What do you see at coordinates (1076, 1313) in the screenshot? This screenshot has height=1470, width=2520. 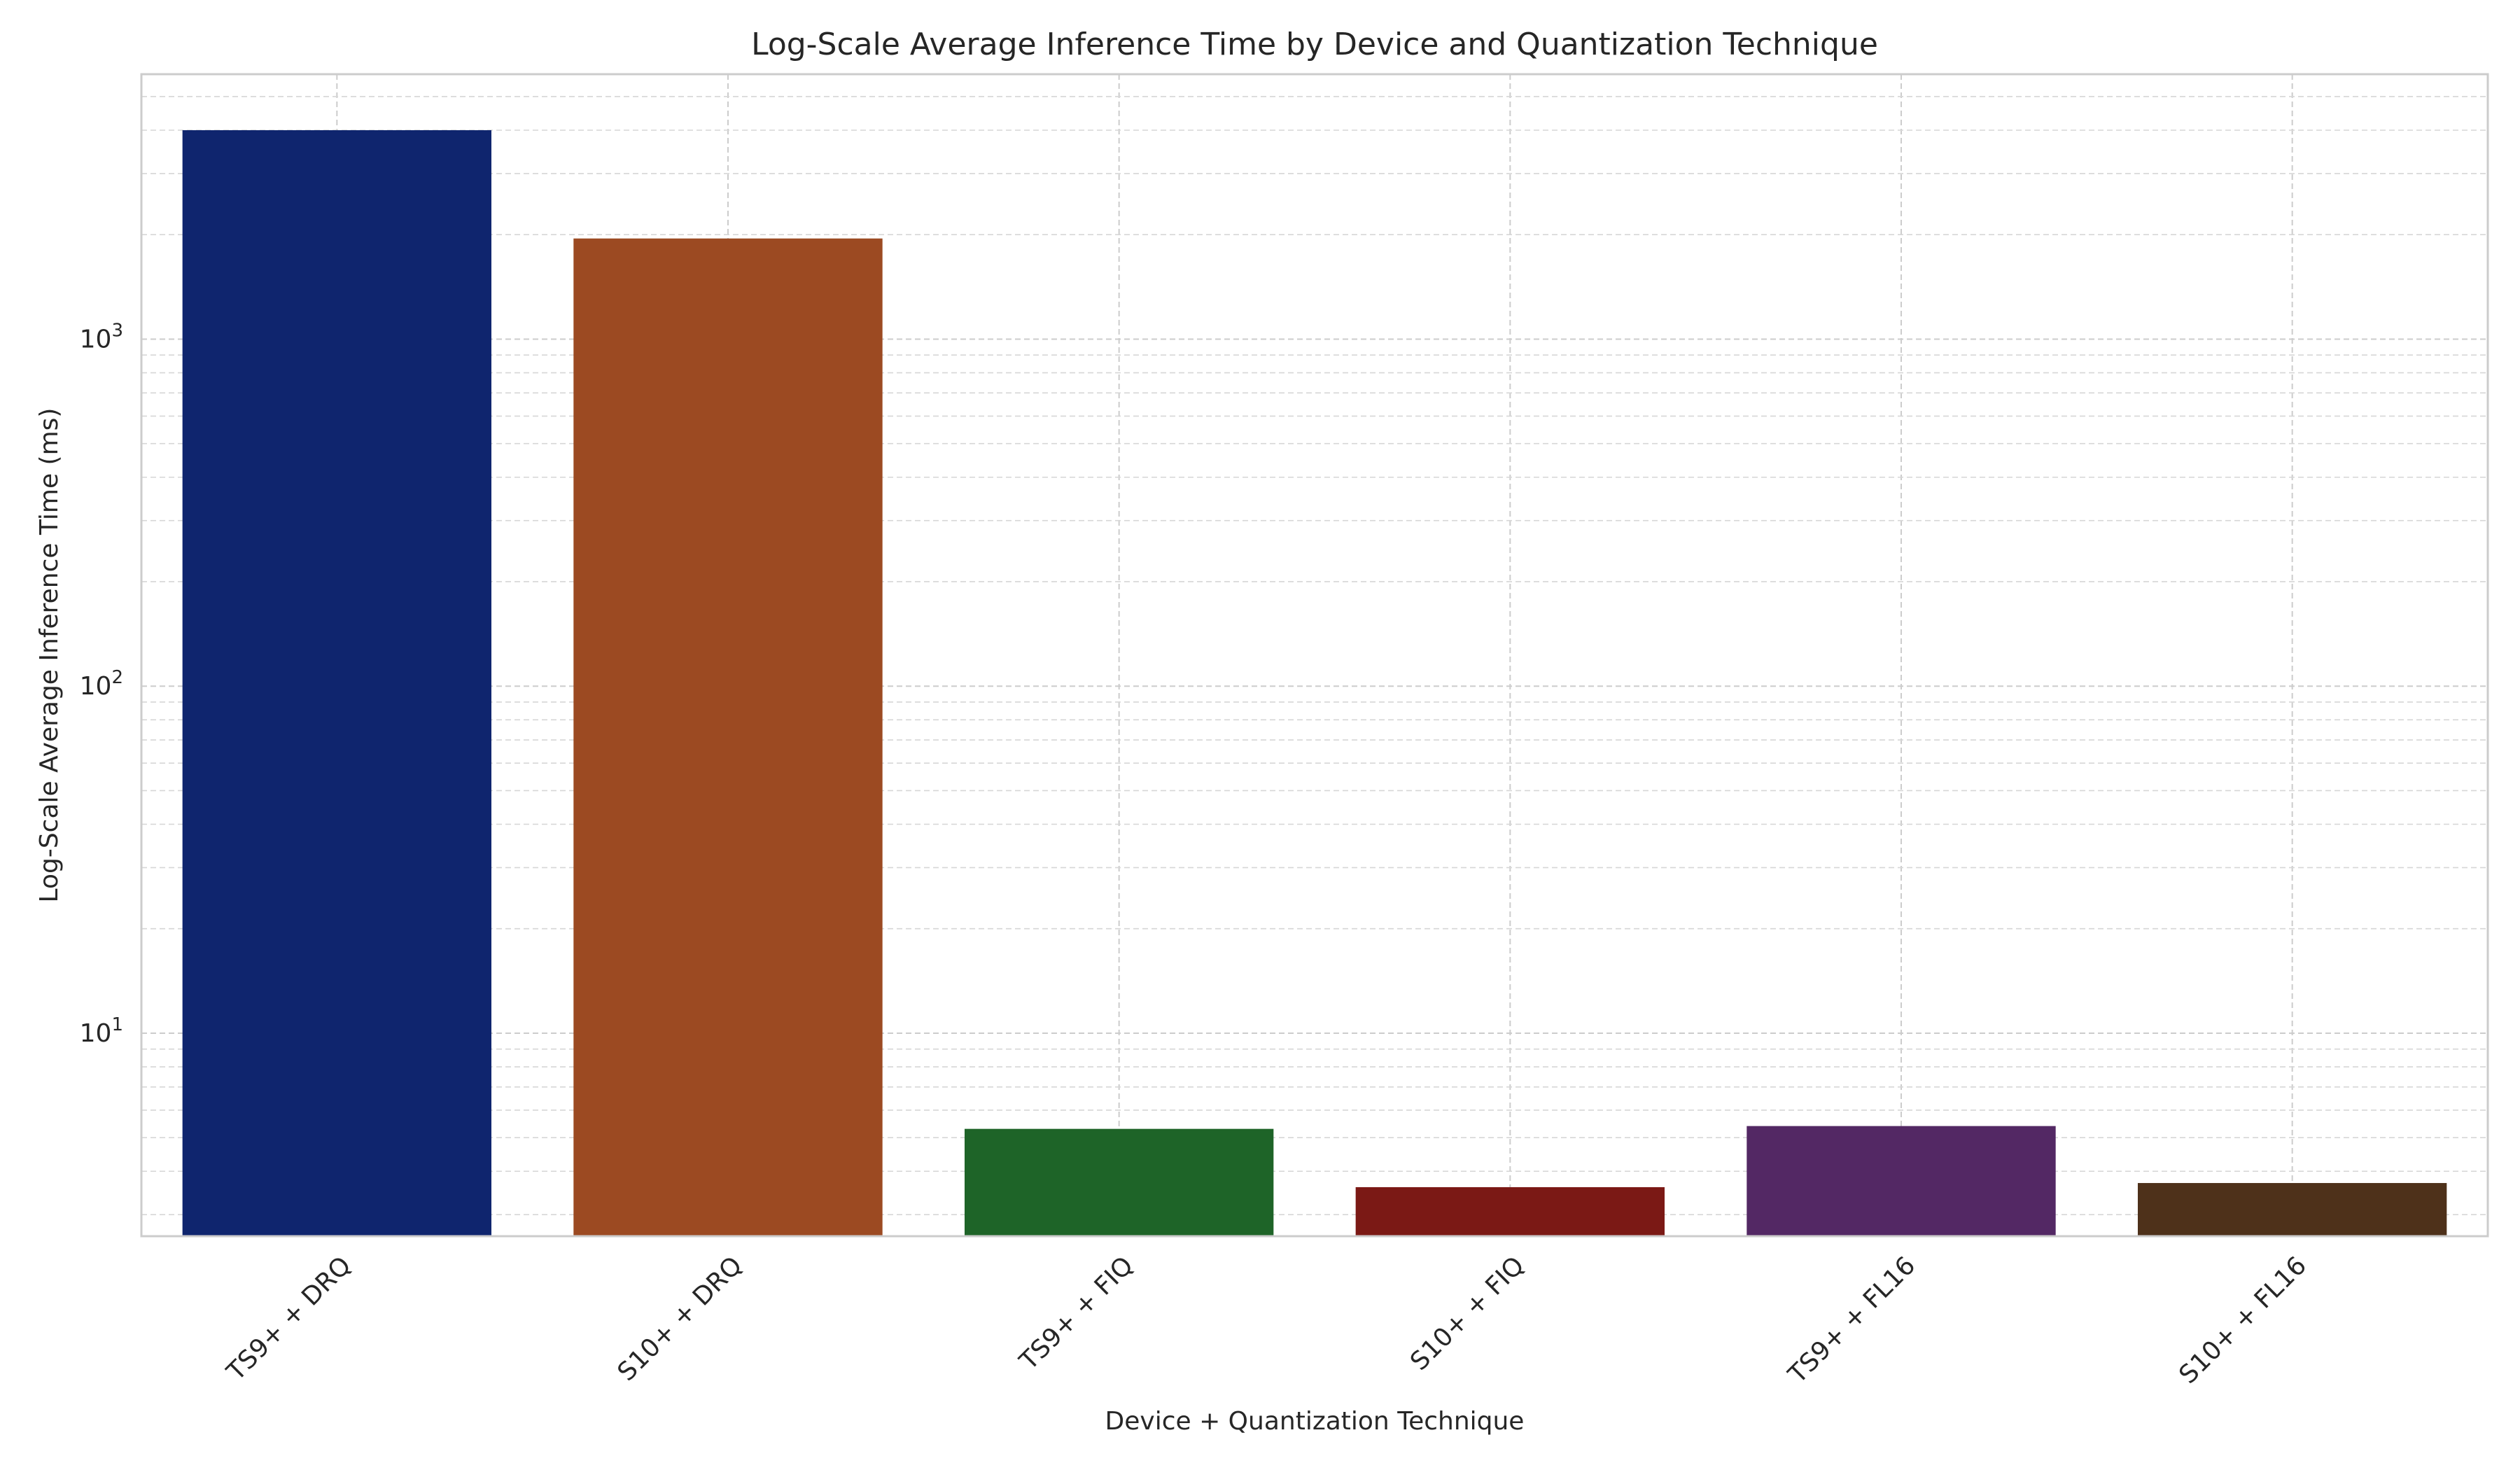 I see `x-tick-label: TS9+ + FIQ` at bounding box center [1076, 1313].